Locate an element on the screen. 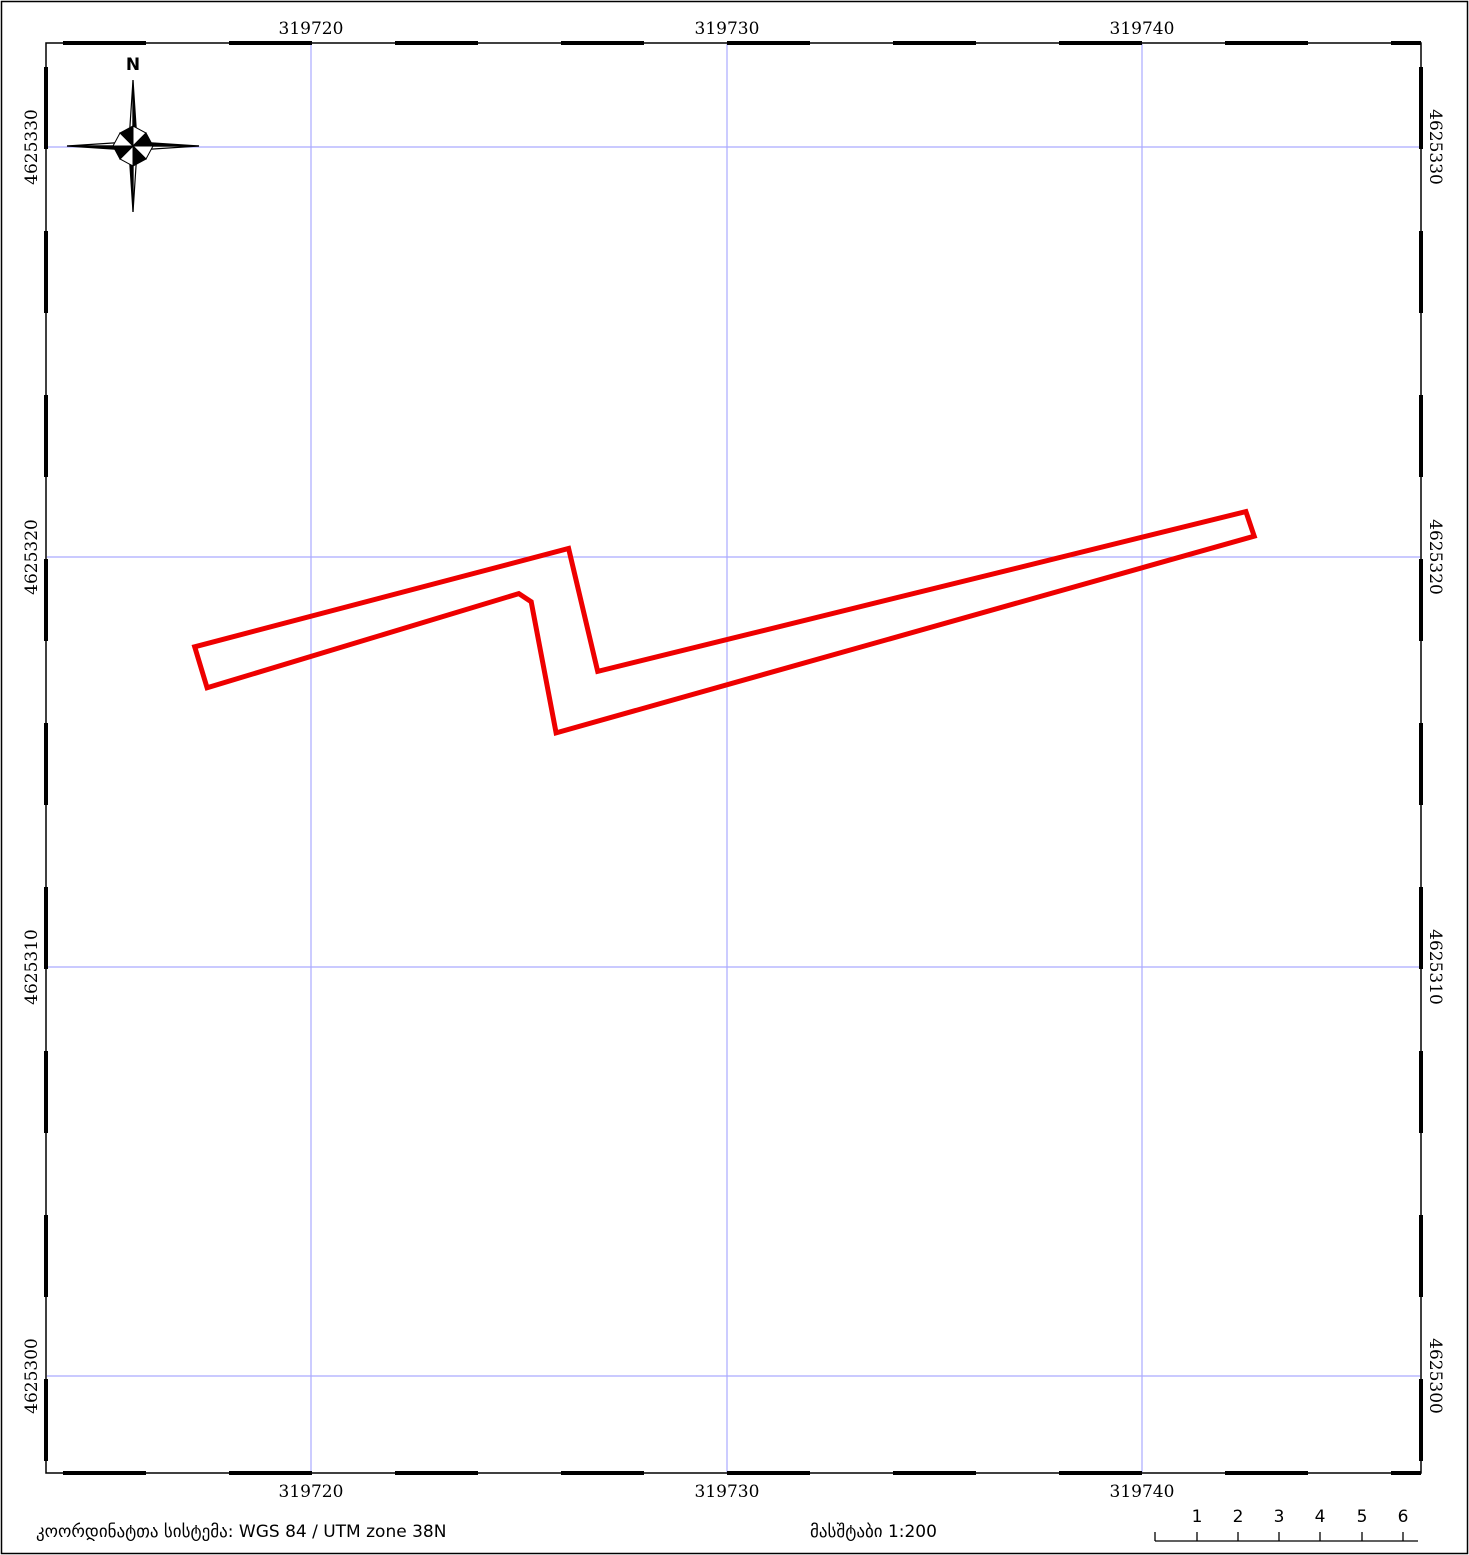 This screenshot has width=1469, height=1555. y-tick-right-4625300: 4625300 is located at coordinates (1435, 1376).